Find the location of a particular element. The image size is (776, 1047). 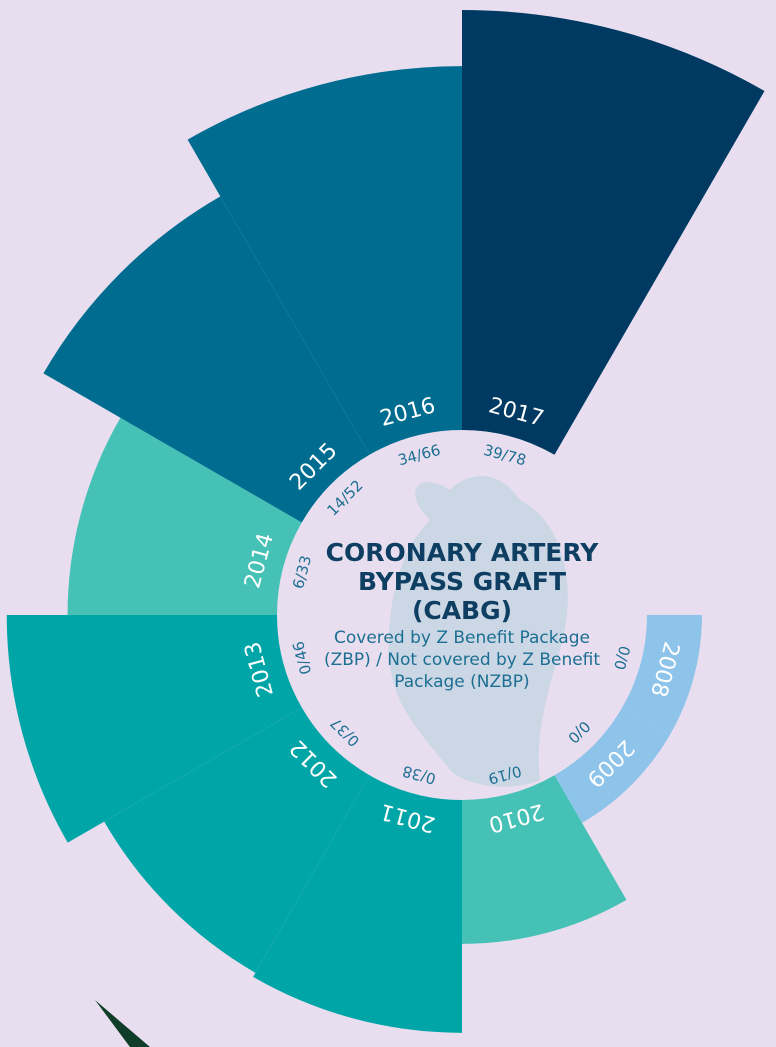

value-label: 0/38 is located at coordinates (419, 775).